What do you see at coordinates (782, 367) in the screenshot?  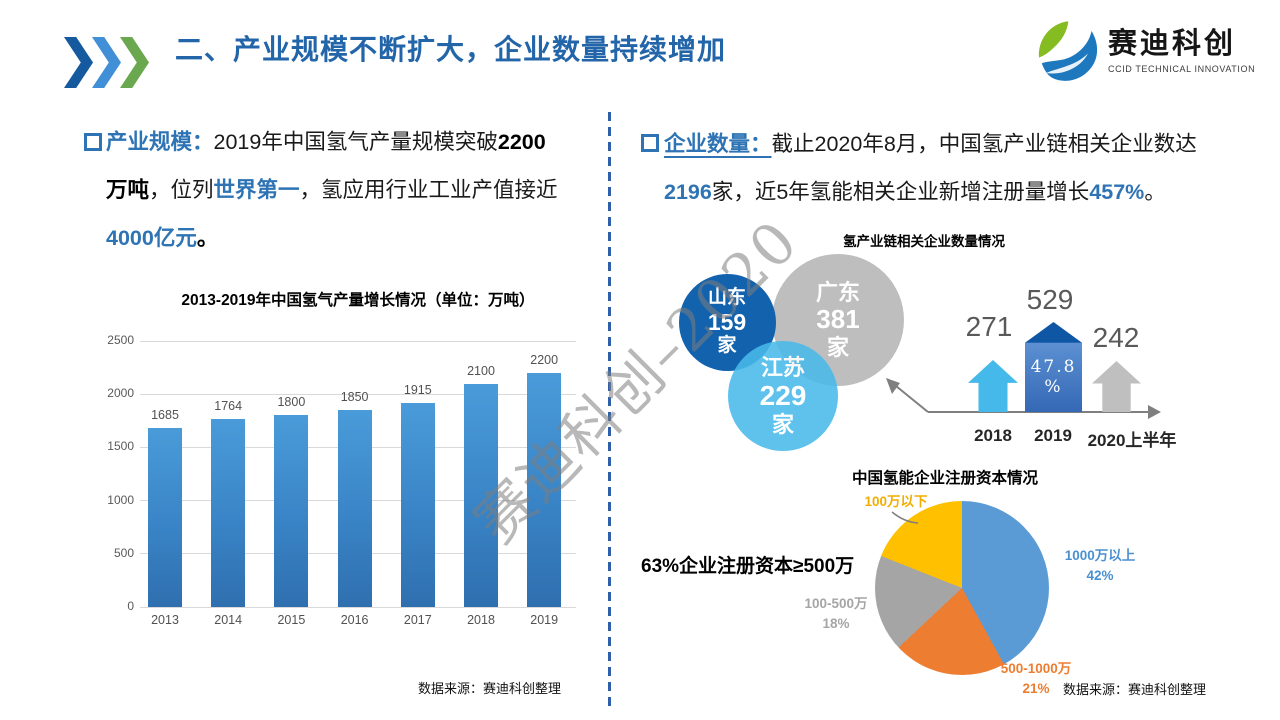 I see `bubble-text: 江苏` at bounding box center [782, 367].